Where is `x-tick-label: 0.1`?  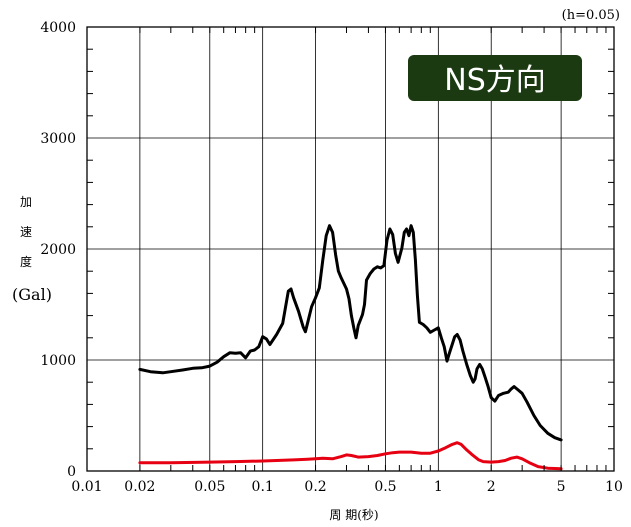
x-tick-label: 0.1 is located at coordinates (263, 487).